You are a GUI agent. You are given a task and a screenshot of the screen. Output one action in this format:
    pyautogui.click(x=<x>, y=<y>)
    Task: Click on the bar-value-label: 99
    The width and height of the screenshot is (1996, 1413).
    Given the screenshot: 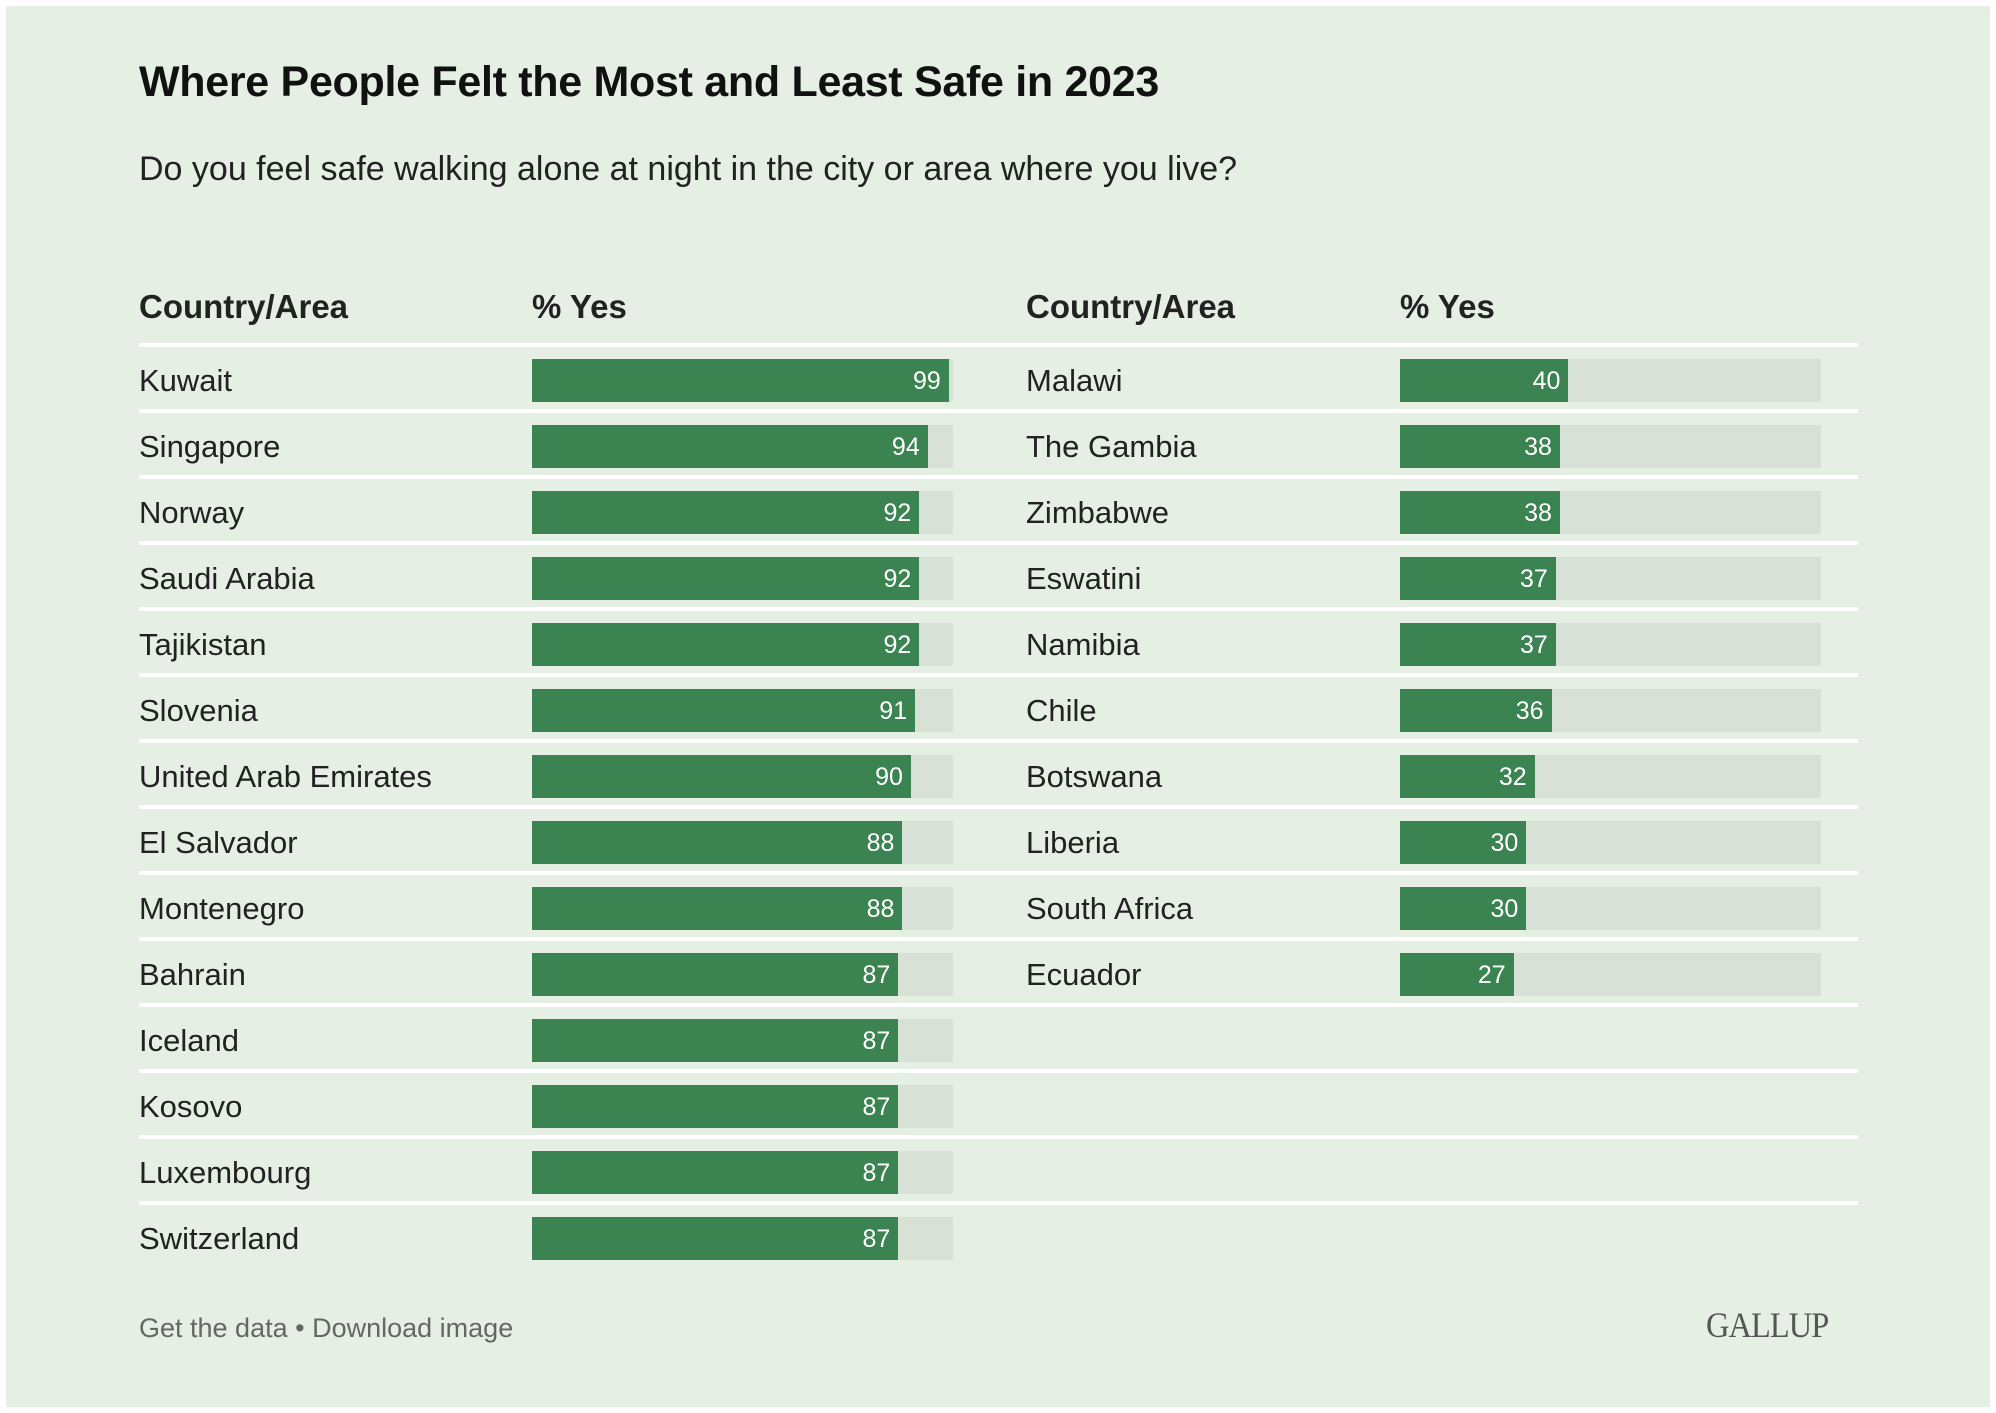 What is the action you would take?
    pyautogui.click(x=926, y=381)
    